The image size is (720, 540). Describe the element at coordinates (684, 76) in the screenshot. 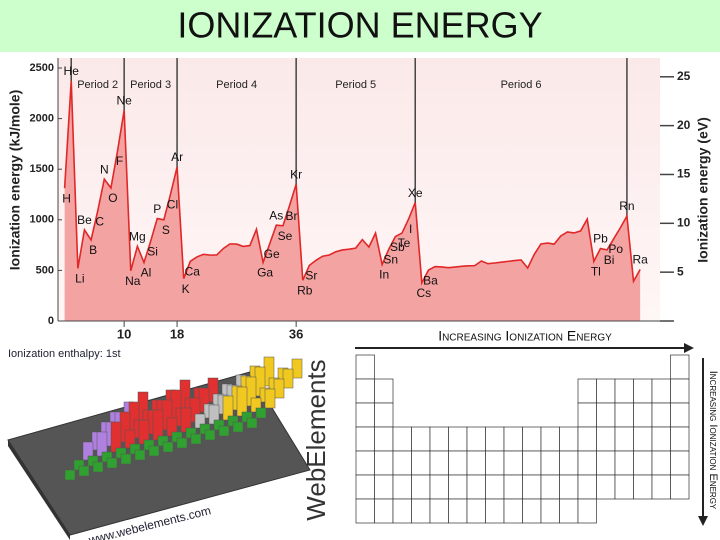

I see `y2-tick-label: 25` at that location.